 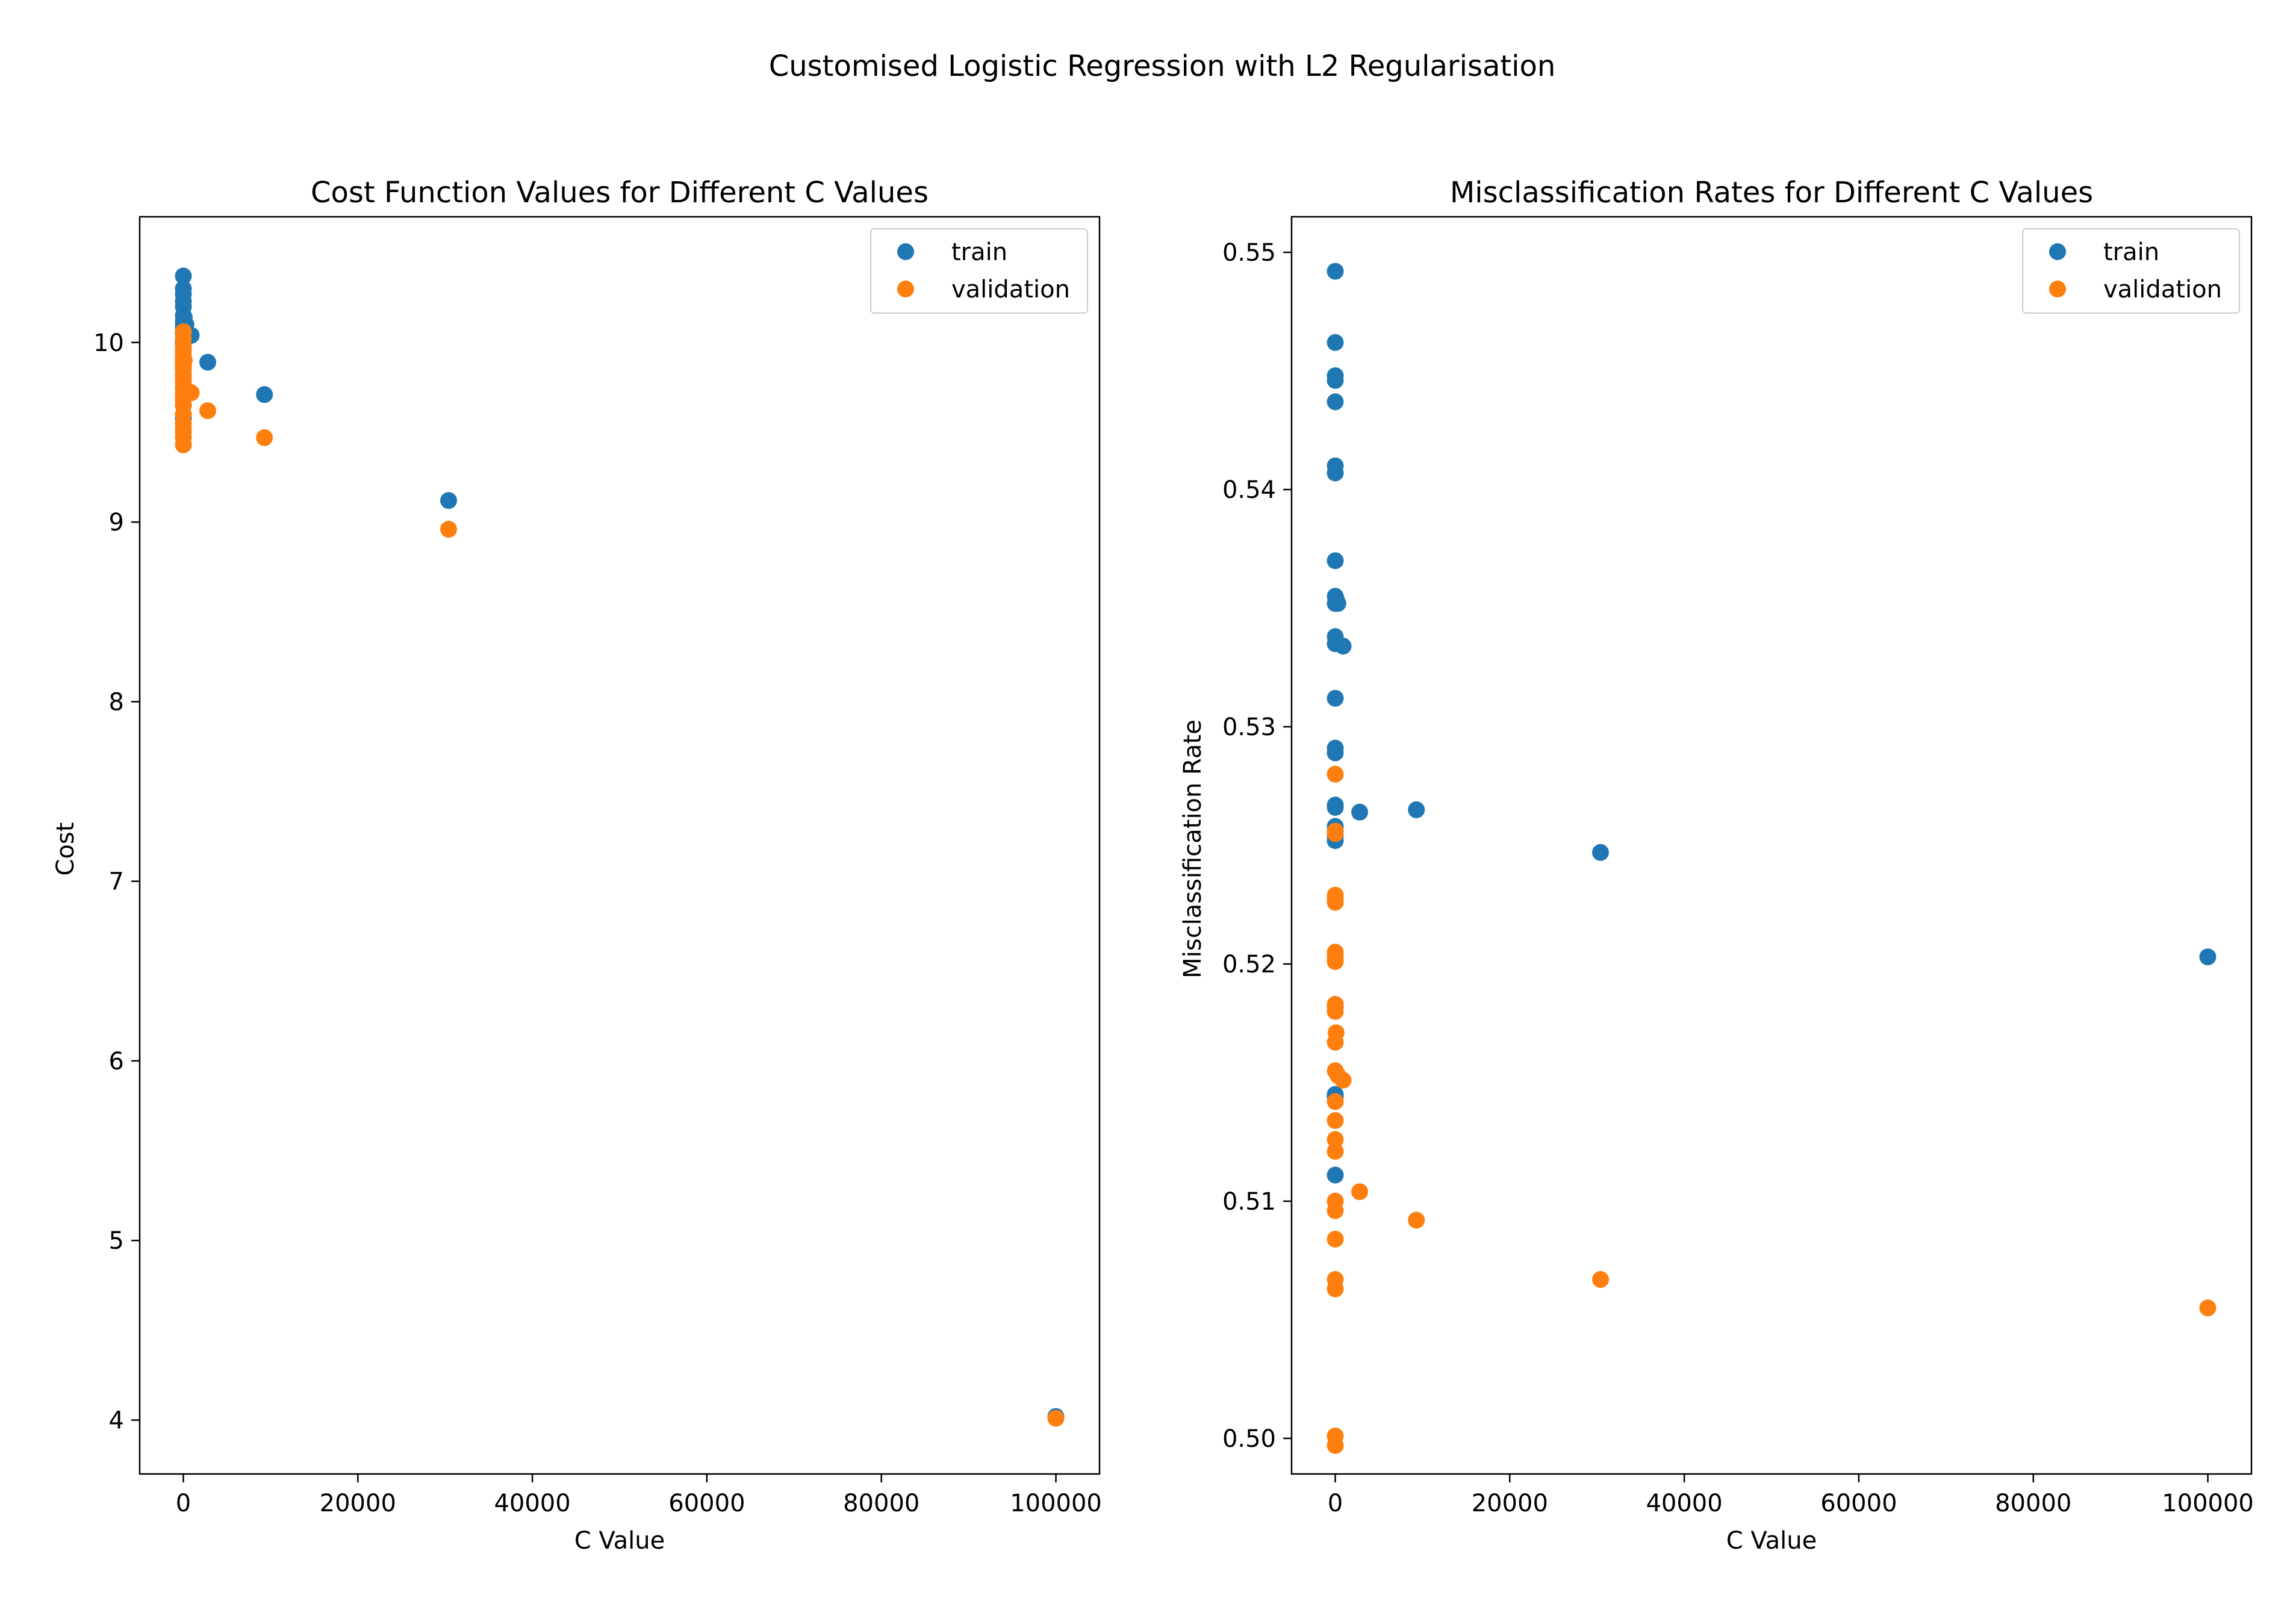 I want to click on misclassification-legend-frame, so click(x=2131, y=271).